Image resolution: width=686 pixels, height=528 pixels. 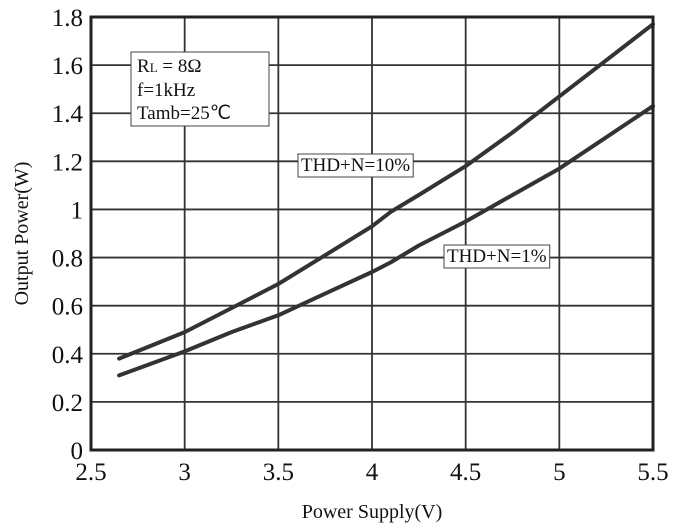 I want to click on frequency-condition: f=1kHz, so click(x=166, y=90).